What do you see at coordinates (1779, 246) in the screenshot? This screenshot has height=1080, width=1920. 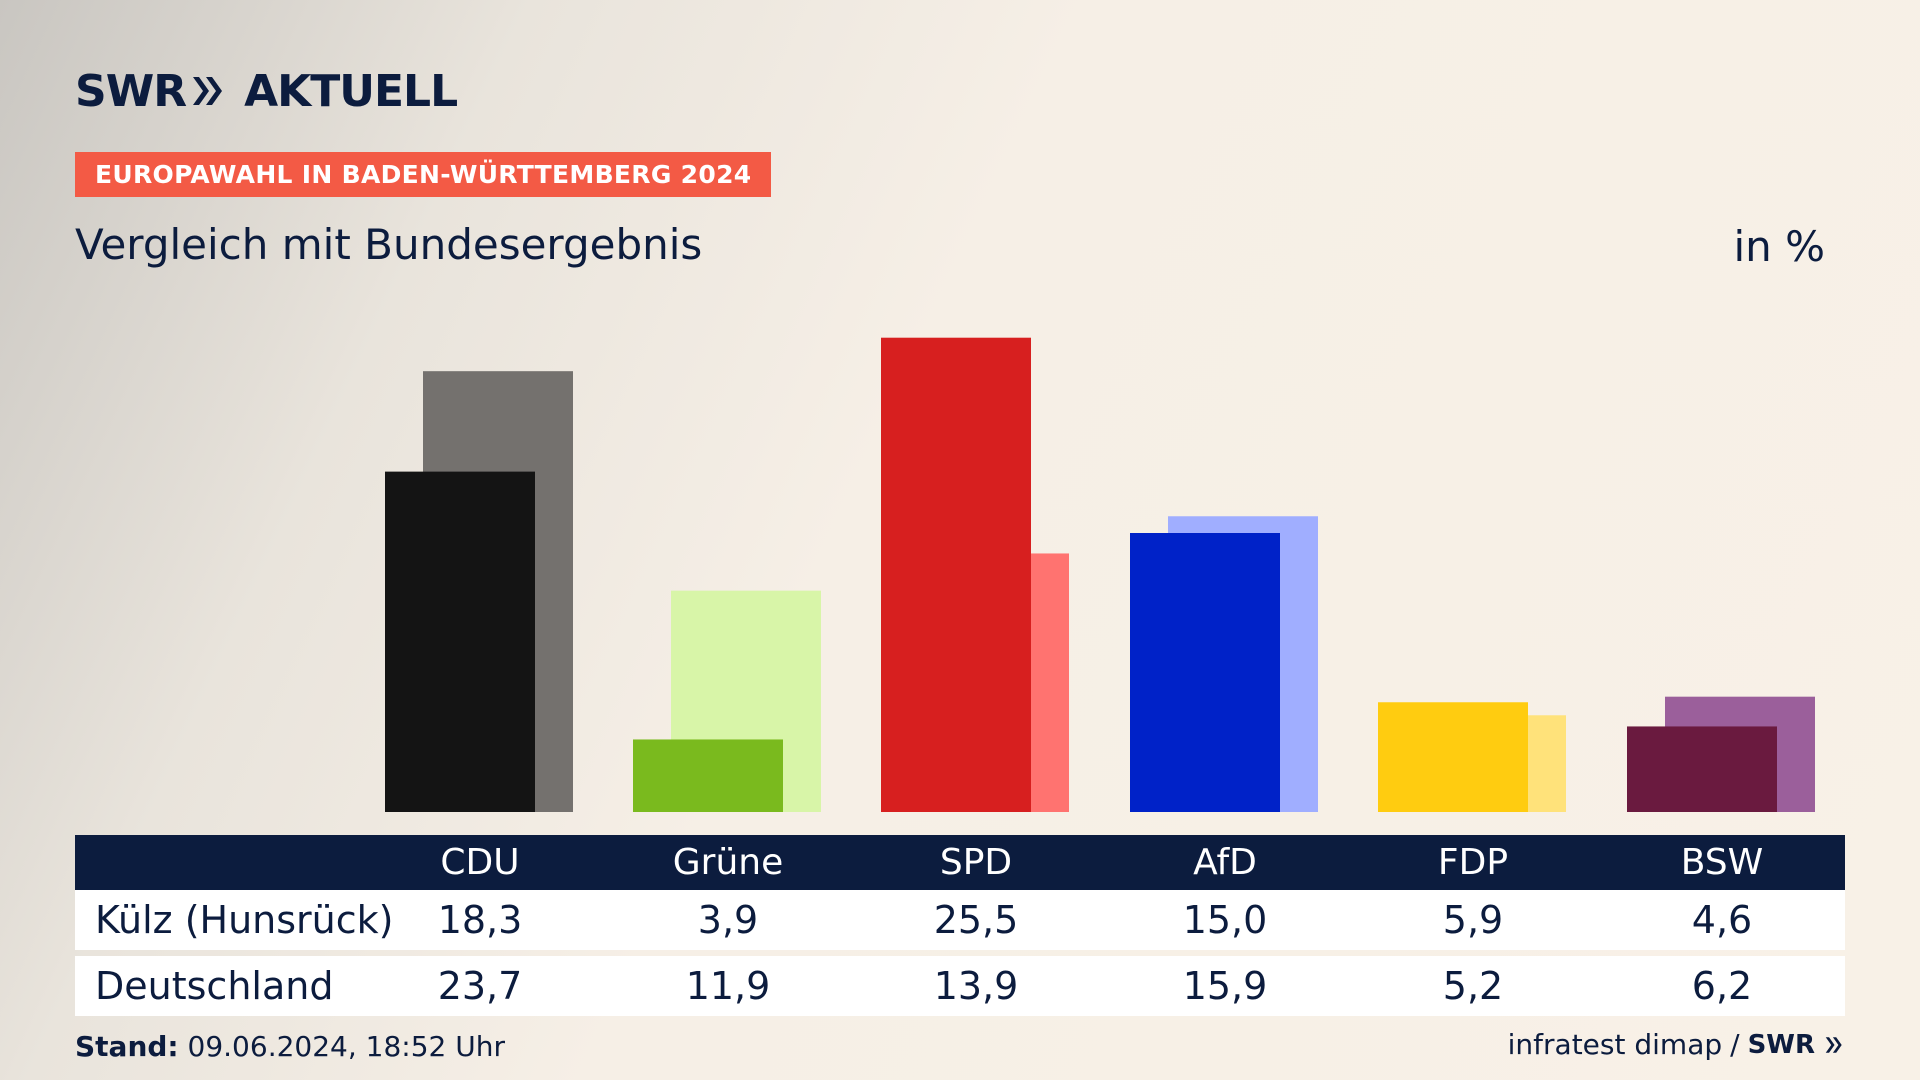 I see `unit-label: in %` at bounding box center [1779, 246].